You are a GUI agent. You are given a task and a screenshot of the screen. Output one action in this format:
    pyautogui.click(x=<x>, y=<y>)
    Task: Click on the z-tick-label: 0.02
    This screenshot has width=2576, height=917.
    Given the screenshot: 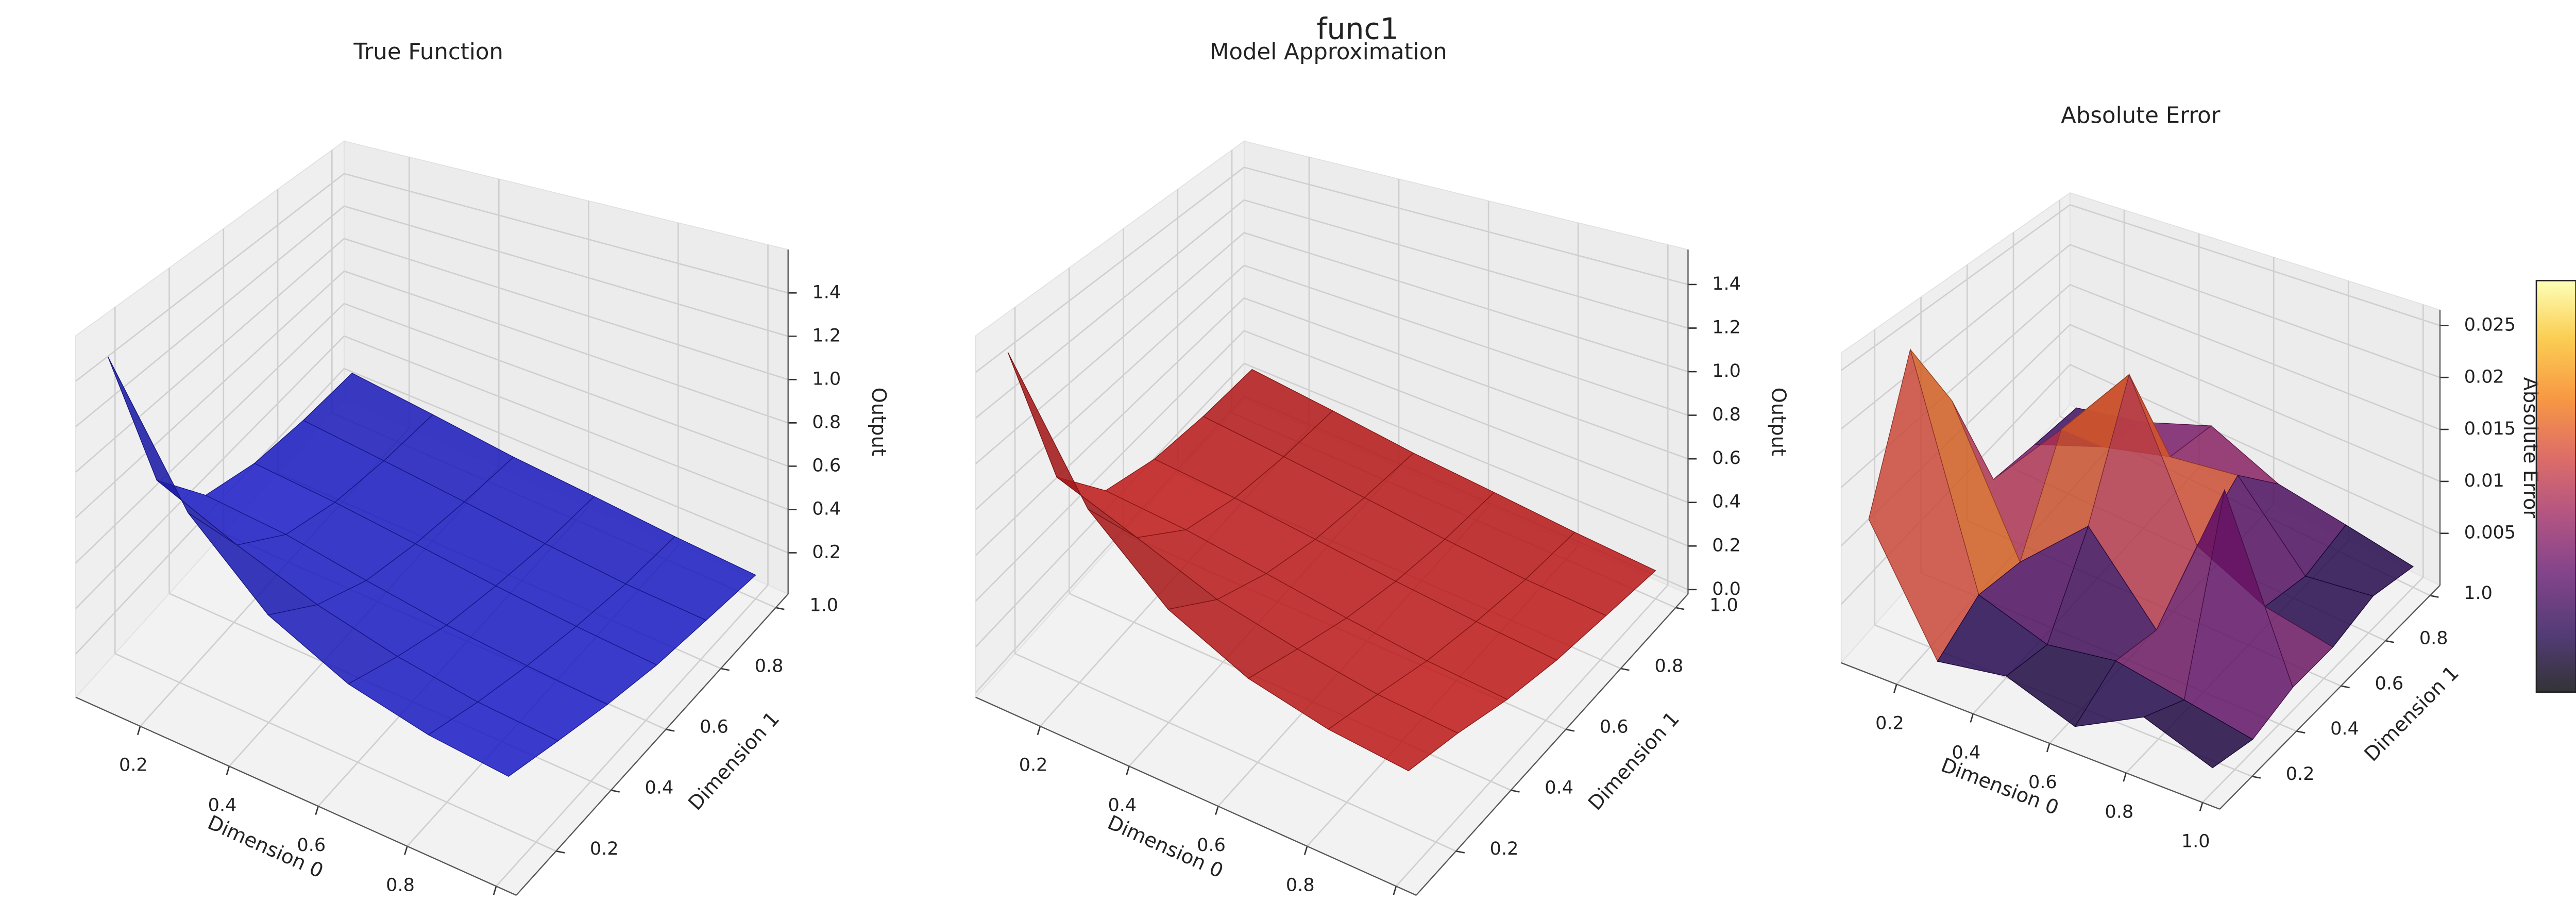 What is the action you would take?
    pyautogui.click(x=2484, y=376)
    